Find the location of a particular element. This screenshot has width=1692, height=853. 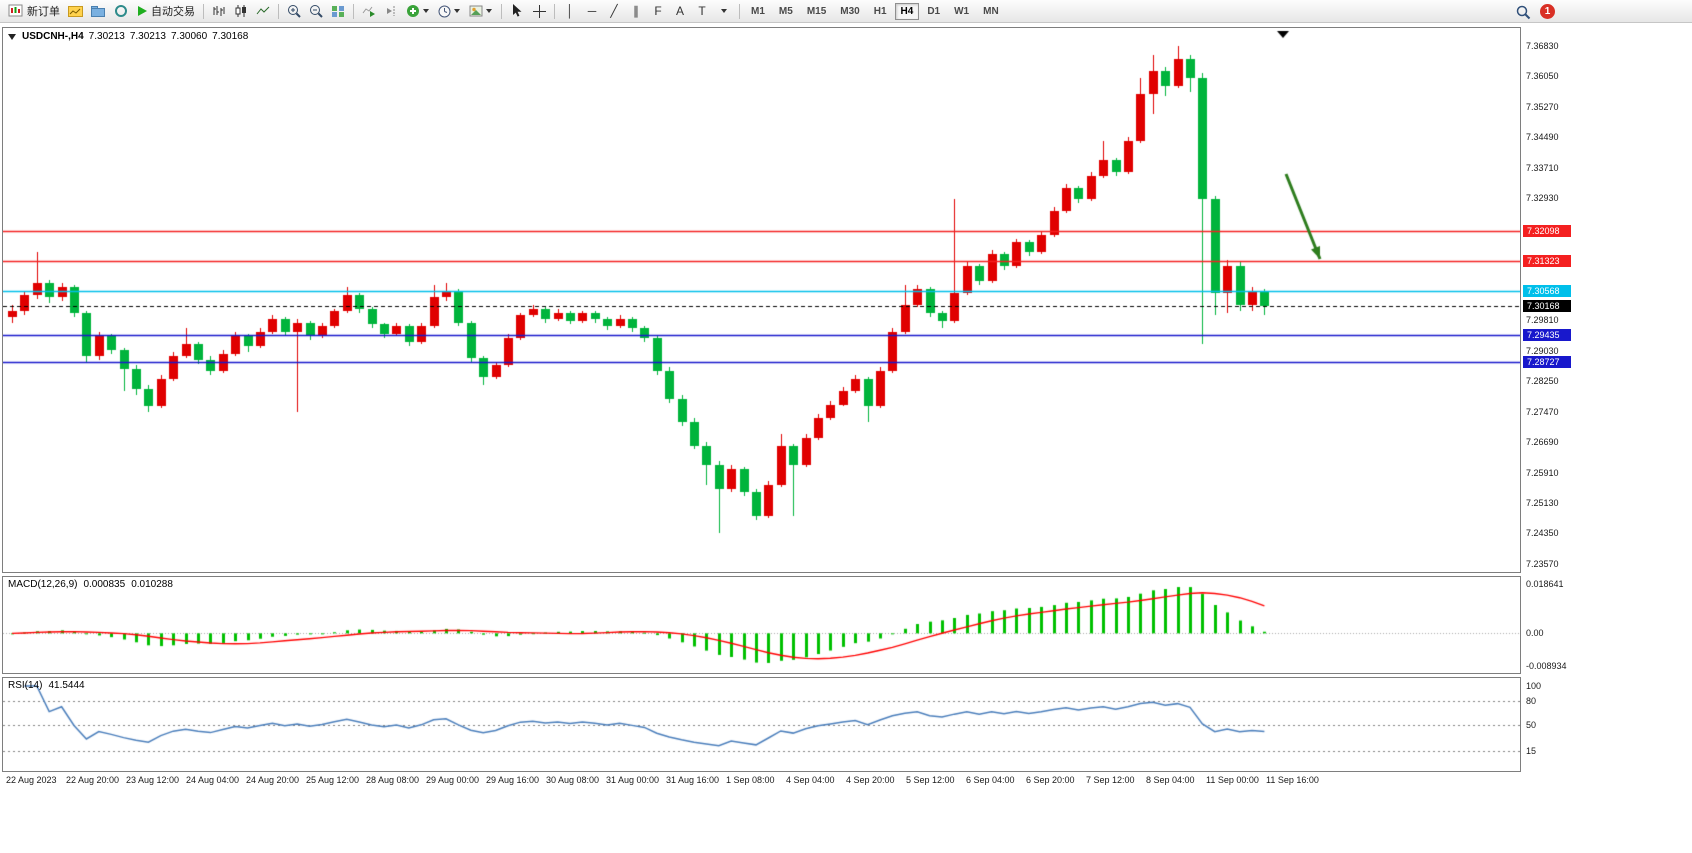

equidistant-channel-button: ∥ is located at coordinates (636, 11).